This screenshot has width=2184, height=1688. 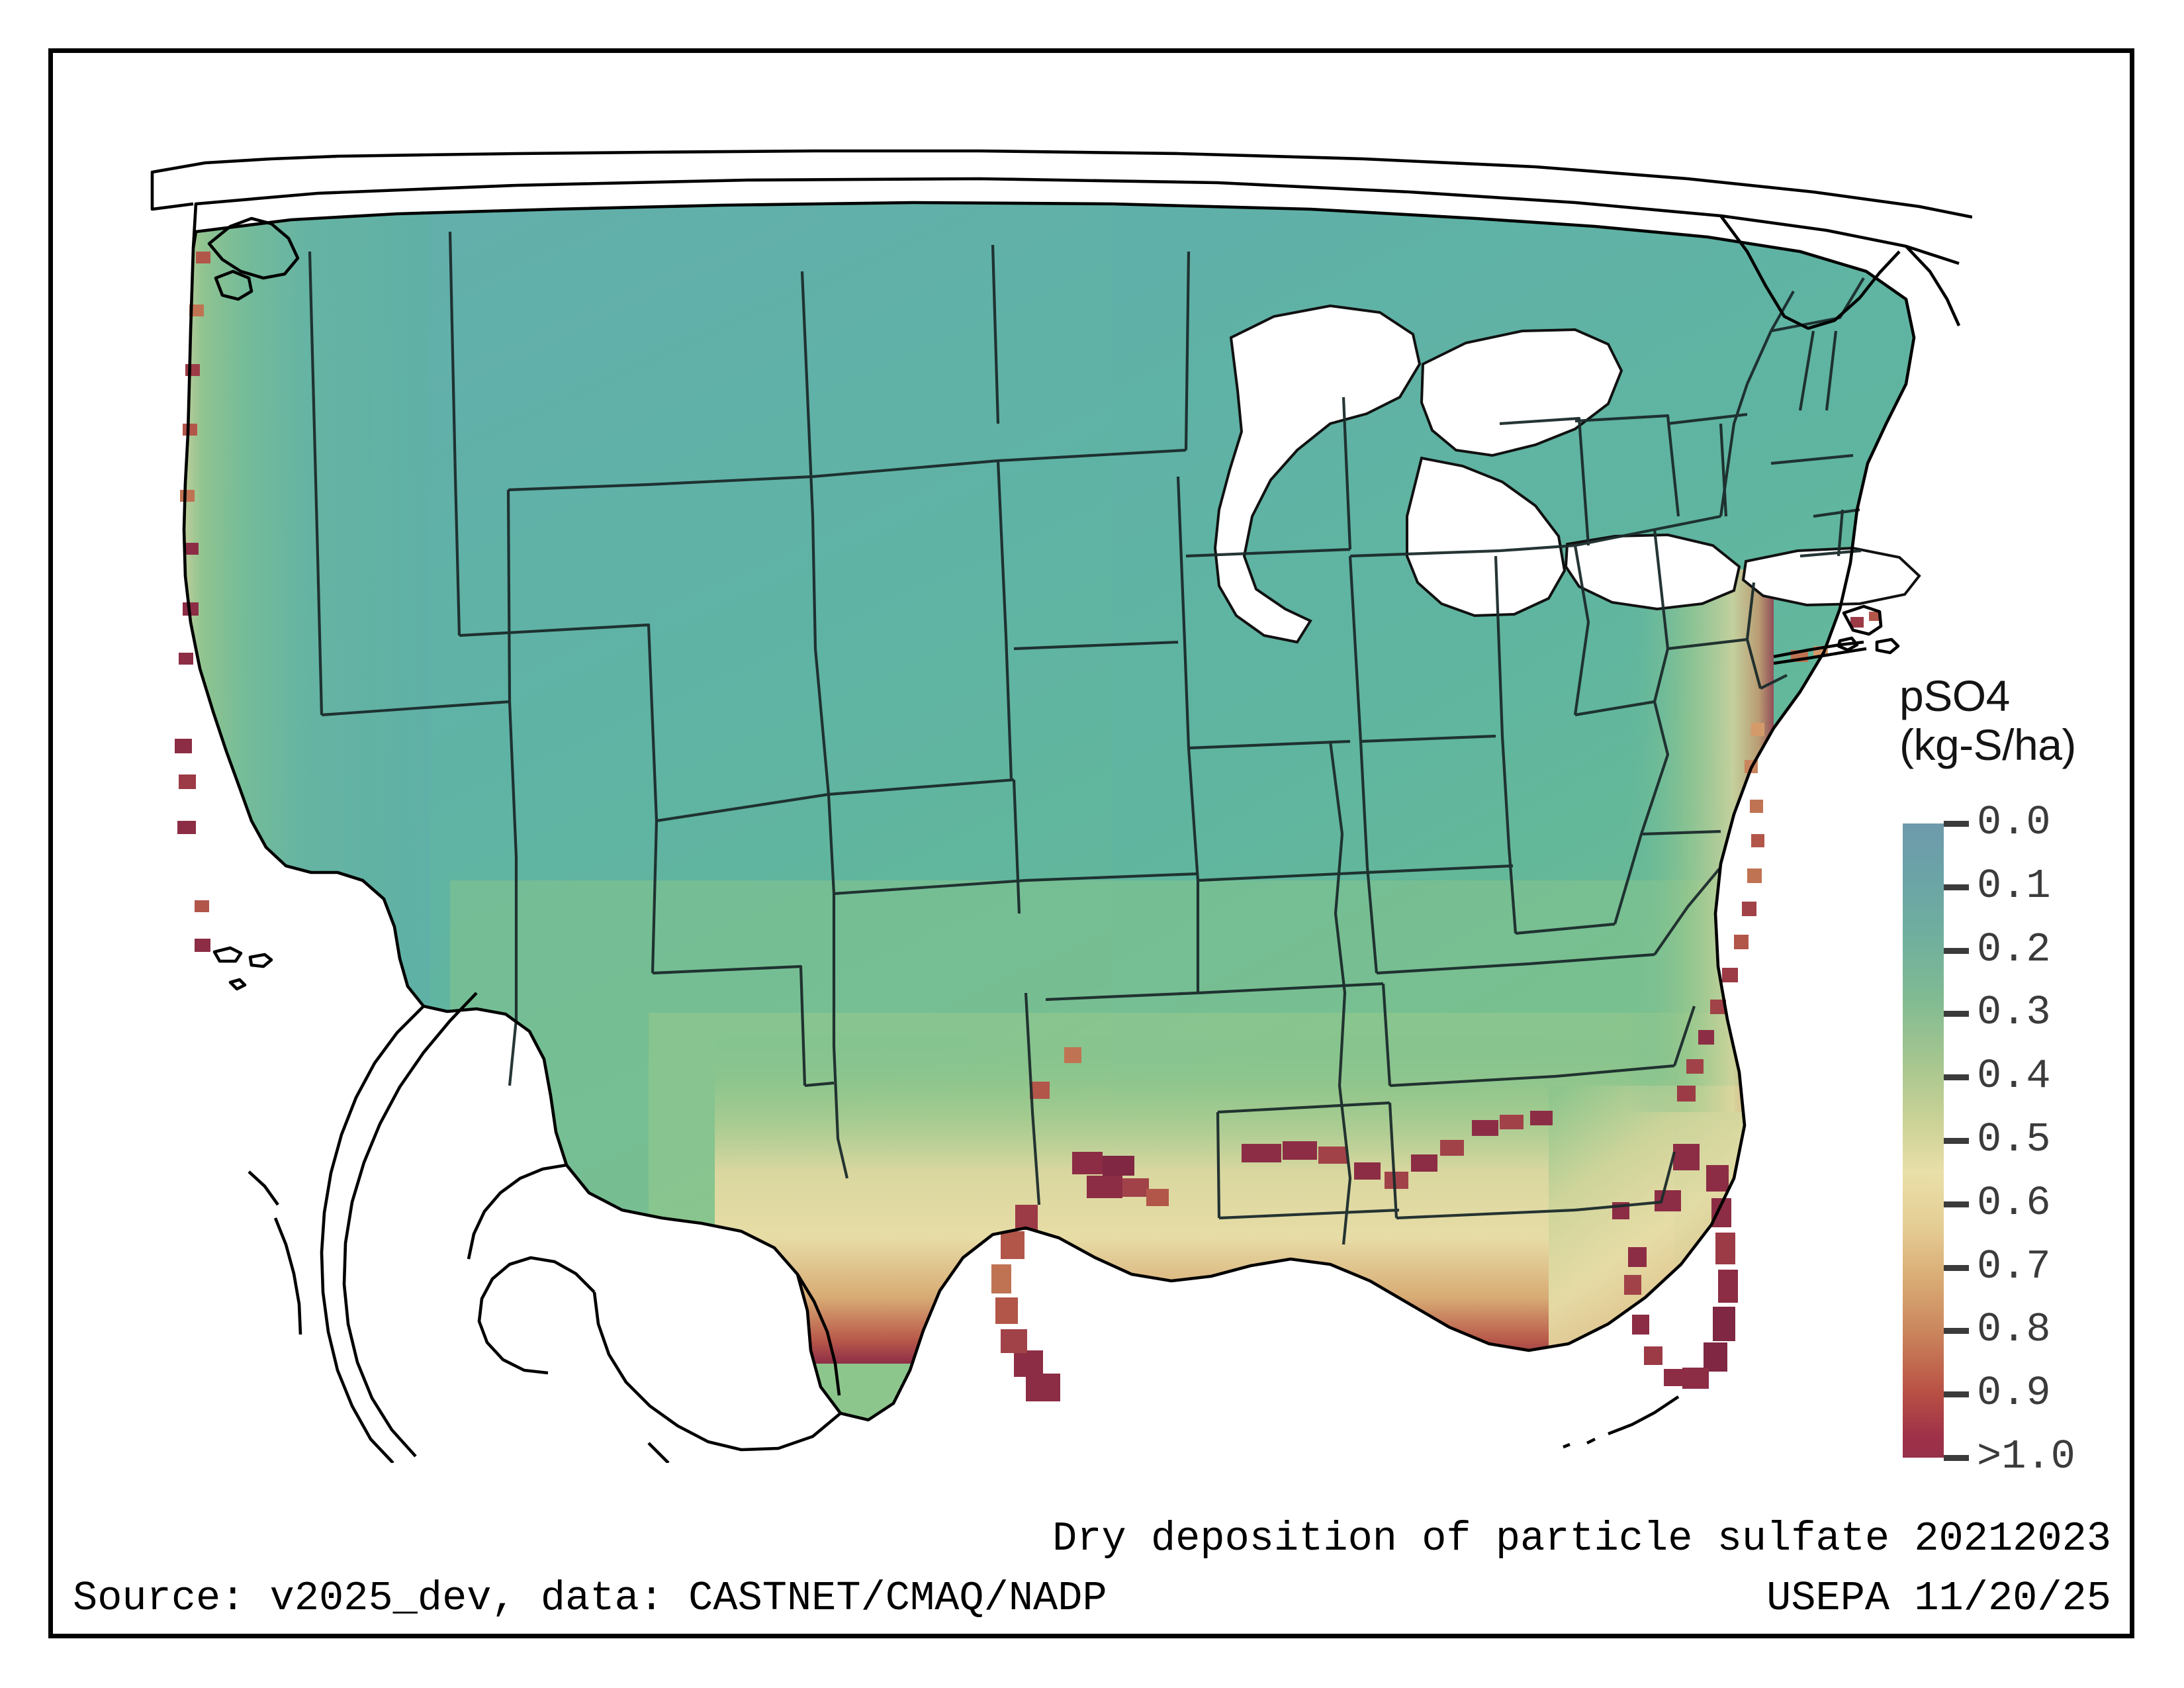 What do you see at coordinates (1567, 474) in the screenshot?
I see `great-lakes` at bounding box center [1567, 474].